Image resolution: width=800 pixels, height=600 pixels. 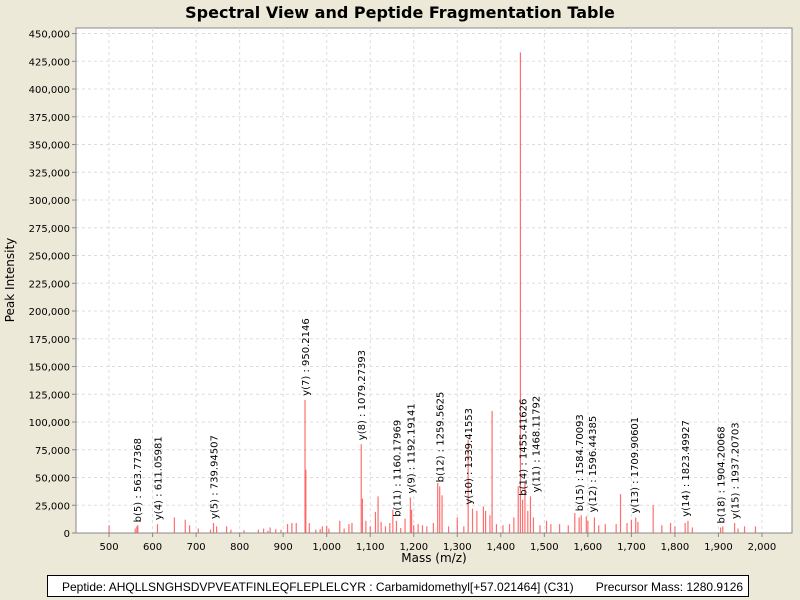 What do you see at coordinates (370, 547) in the screenshot?
I see `x-tick-label: 1,100` at bounding box center [370, 547].